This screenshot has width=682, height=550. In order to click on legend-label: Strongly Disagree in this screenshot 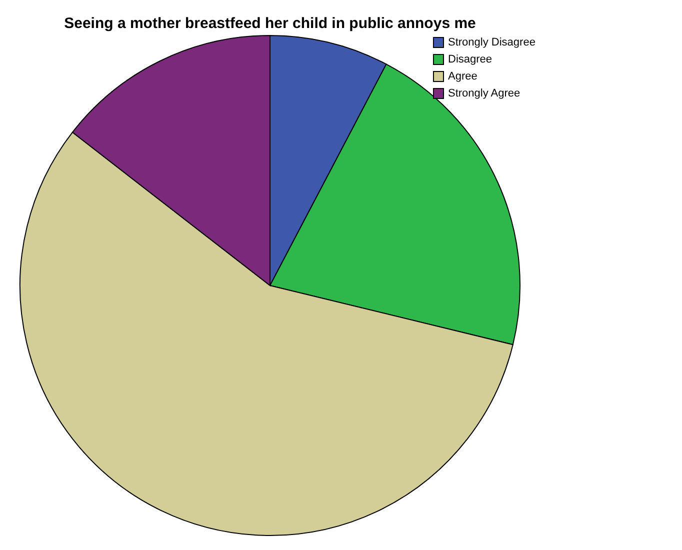, I will do `click(492, 42)`.